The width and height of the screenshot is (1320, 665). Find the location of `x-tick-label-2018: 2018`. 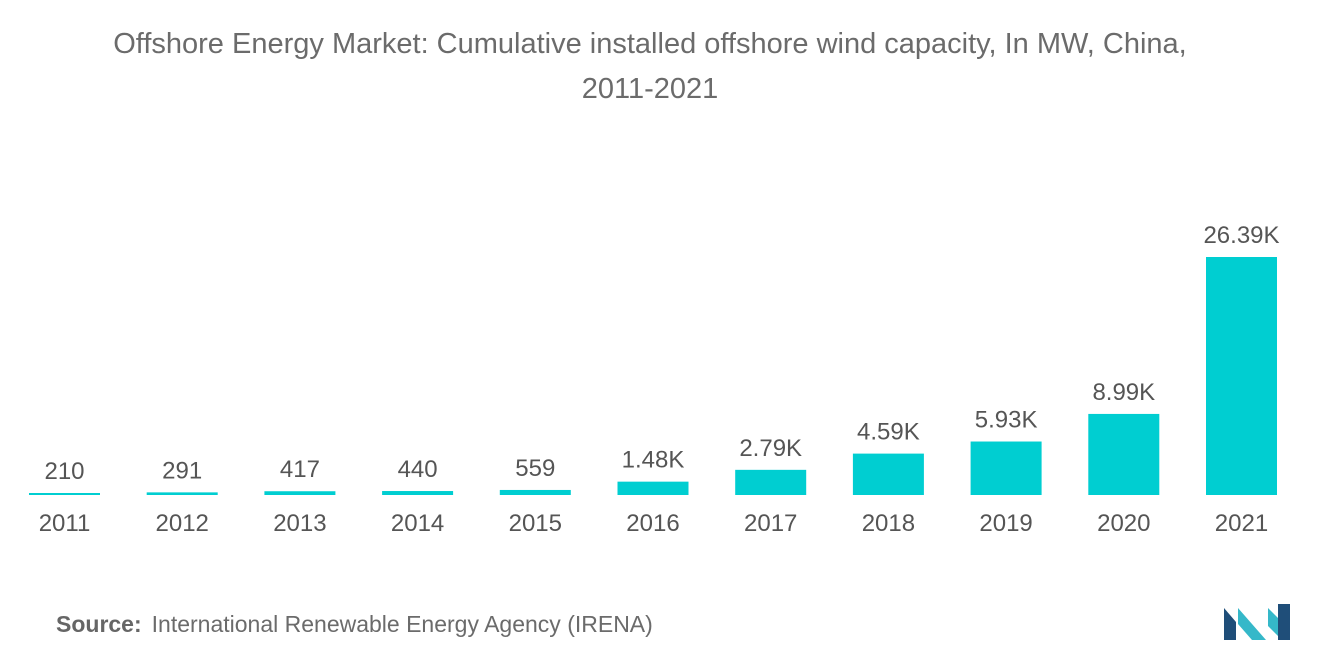

x-tick-label-2018: 2018 is located at coordinates (888, 523).